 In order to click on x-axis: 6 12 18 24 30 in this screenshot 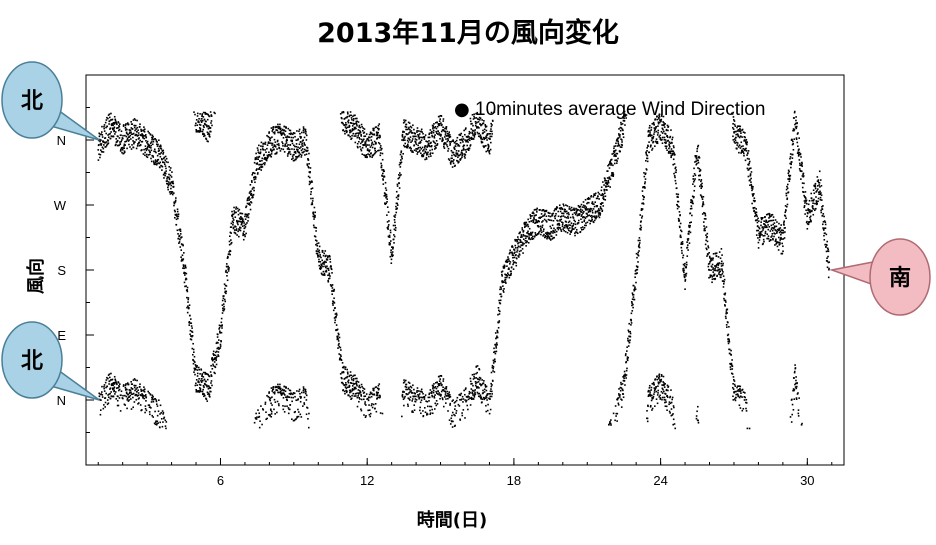, I will do `click(465, 473)`.